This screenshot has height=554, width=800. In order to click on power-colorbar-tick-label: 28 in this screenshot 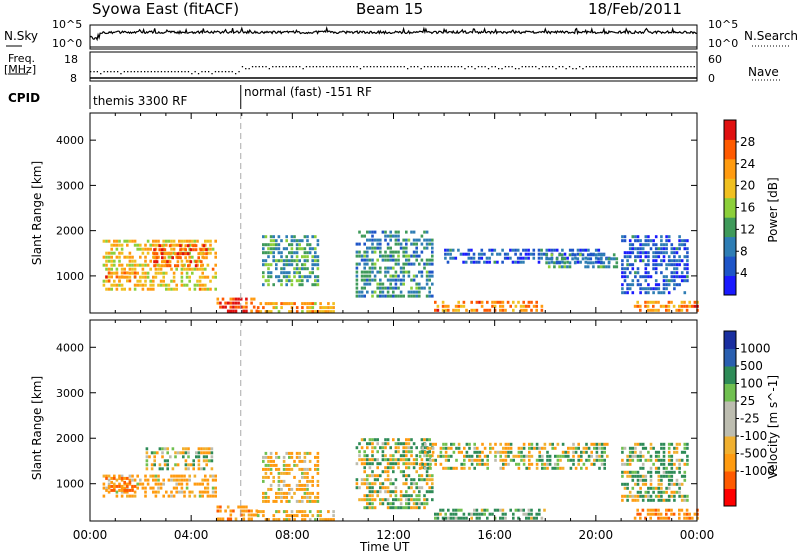, I will do `click(747, 142)`.